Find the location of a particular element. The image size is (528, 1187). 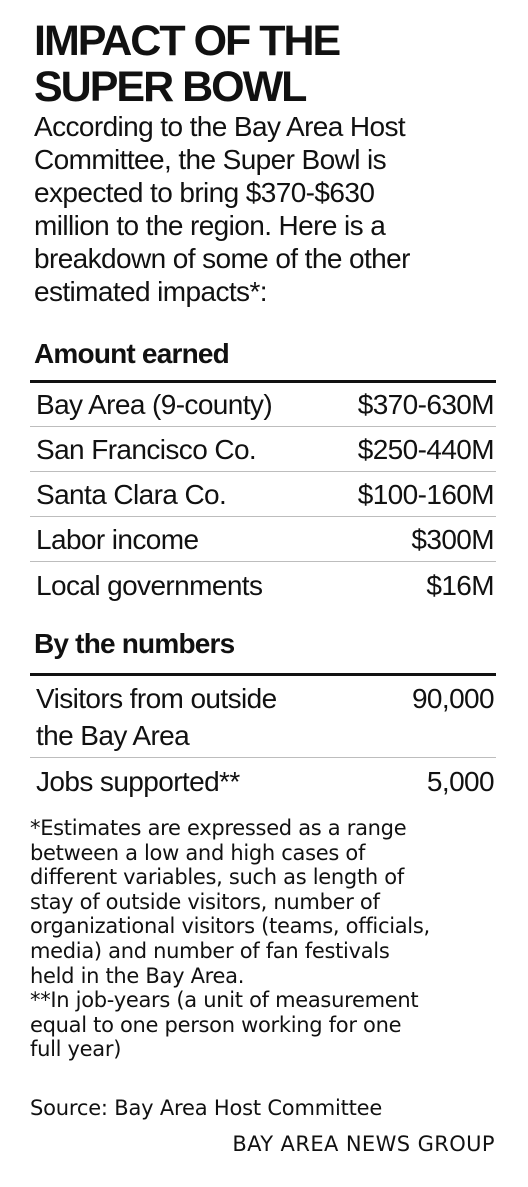

footnote-line: different variables, such as length of is located at coordinates (217, 877).